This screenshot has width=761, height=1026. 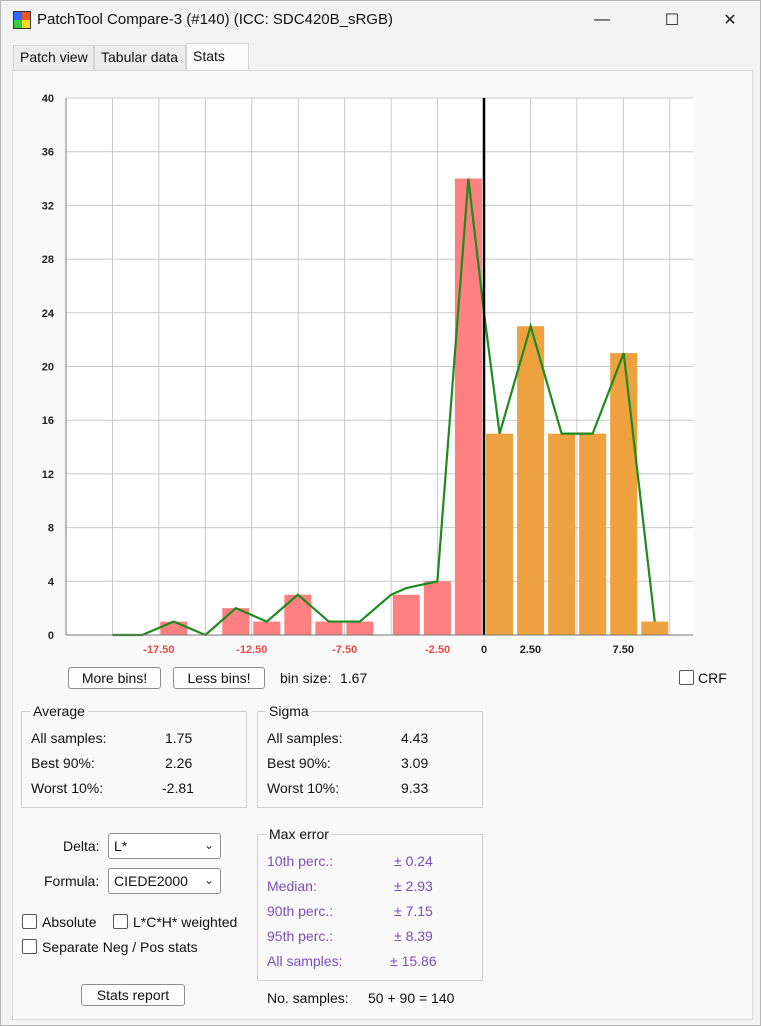 What do you see at coordinates (306, 678) in the screenshot?
I see `bin-size-label: bin size:` at bounding box center [306, 678].